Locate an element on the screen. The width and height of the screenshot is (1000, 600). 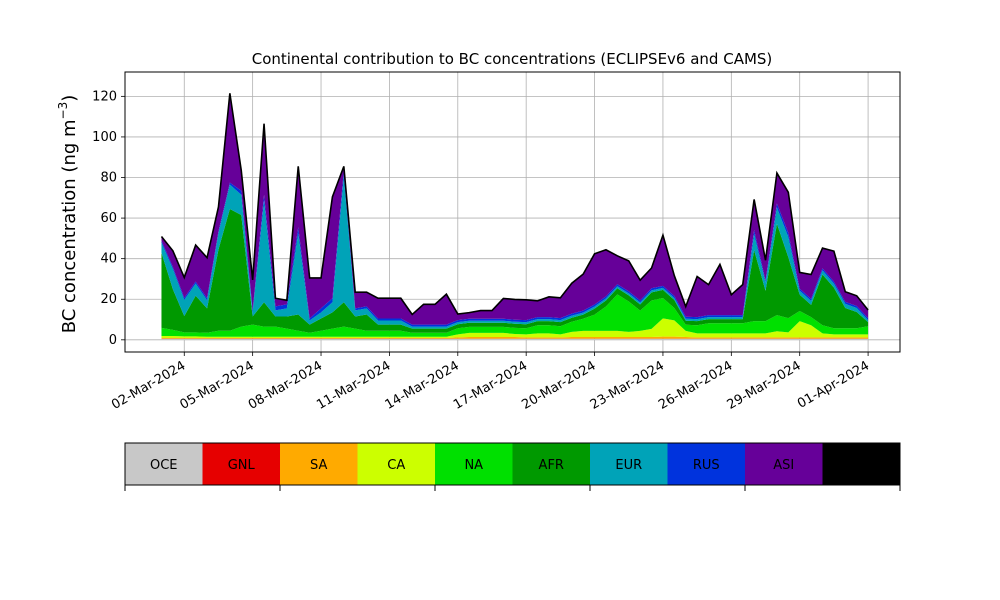
legend-label-oce: OCE is located at coordinates (164, 465).